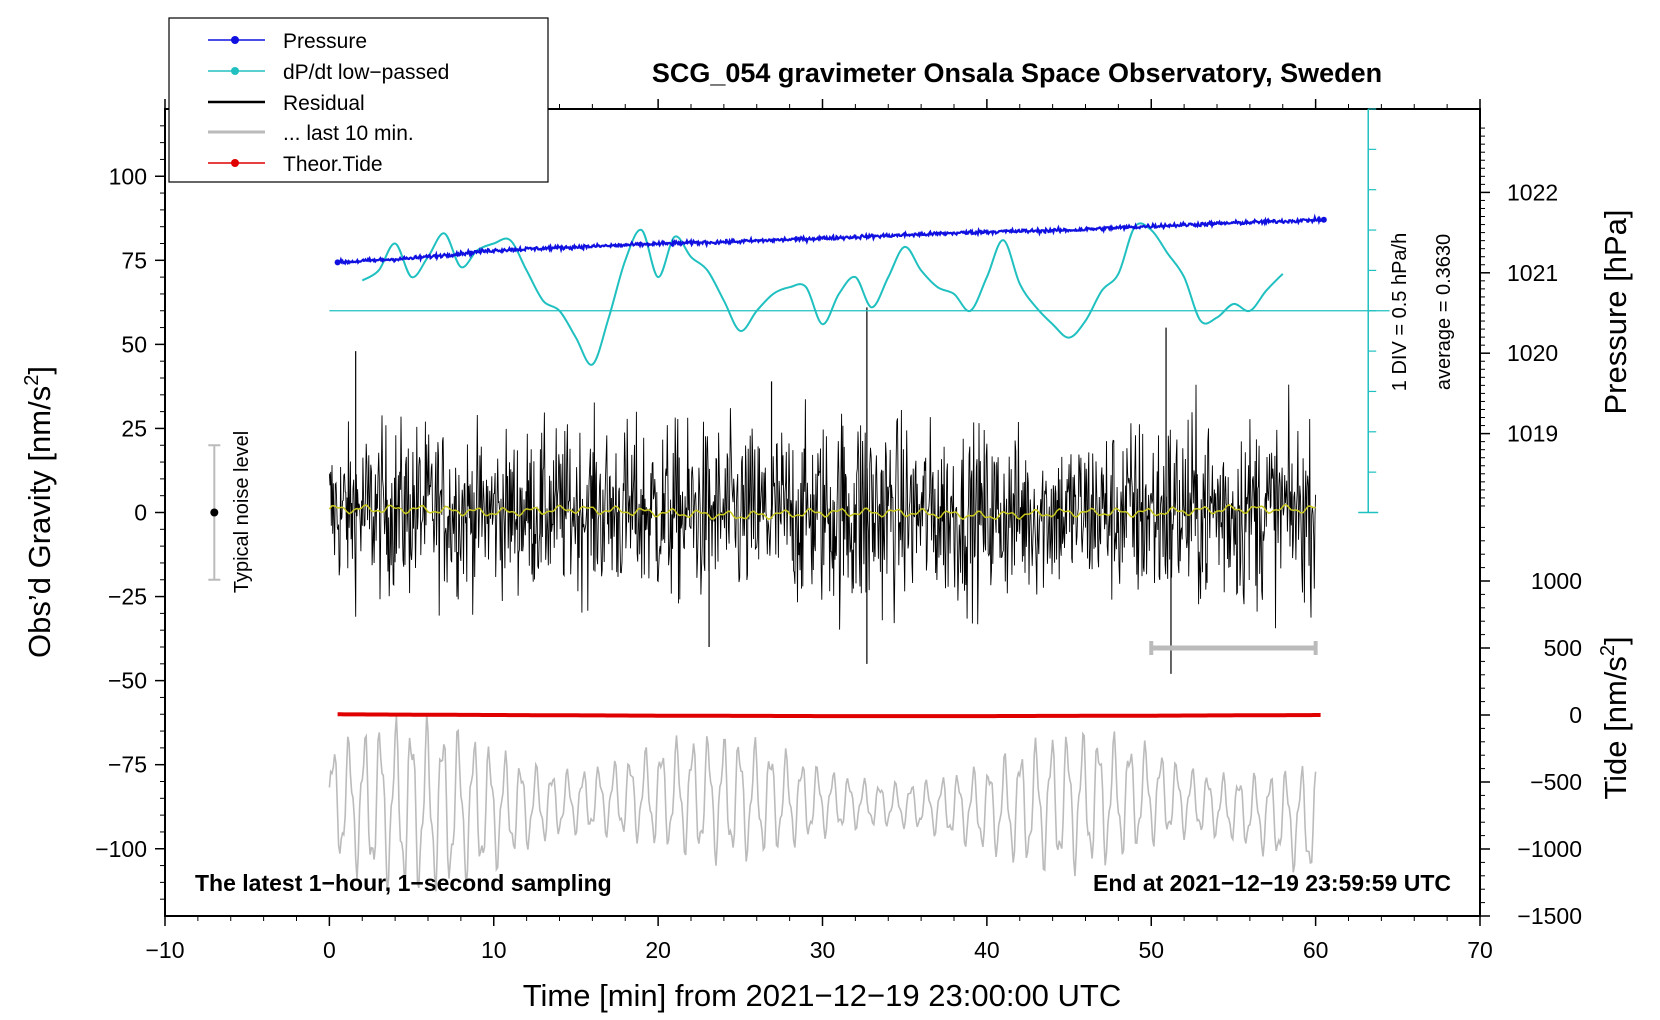 The height and width of the screenshot is (1020, 1660). What do you see at coordinates (1532, 273) in the screenshot?
I see `y-pressure-tick-label: 1021` at bounding box center [1532, 273].